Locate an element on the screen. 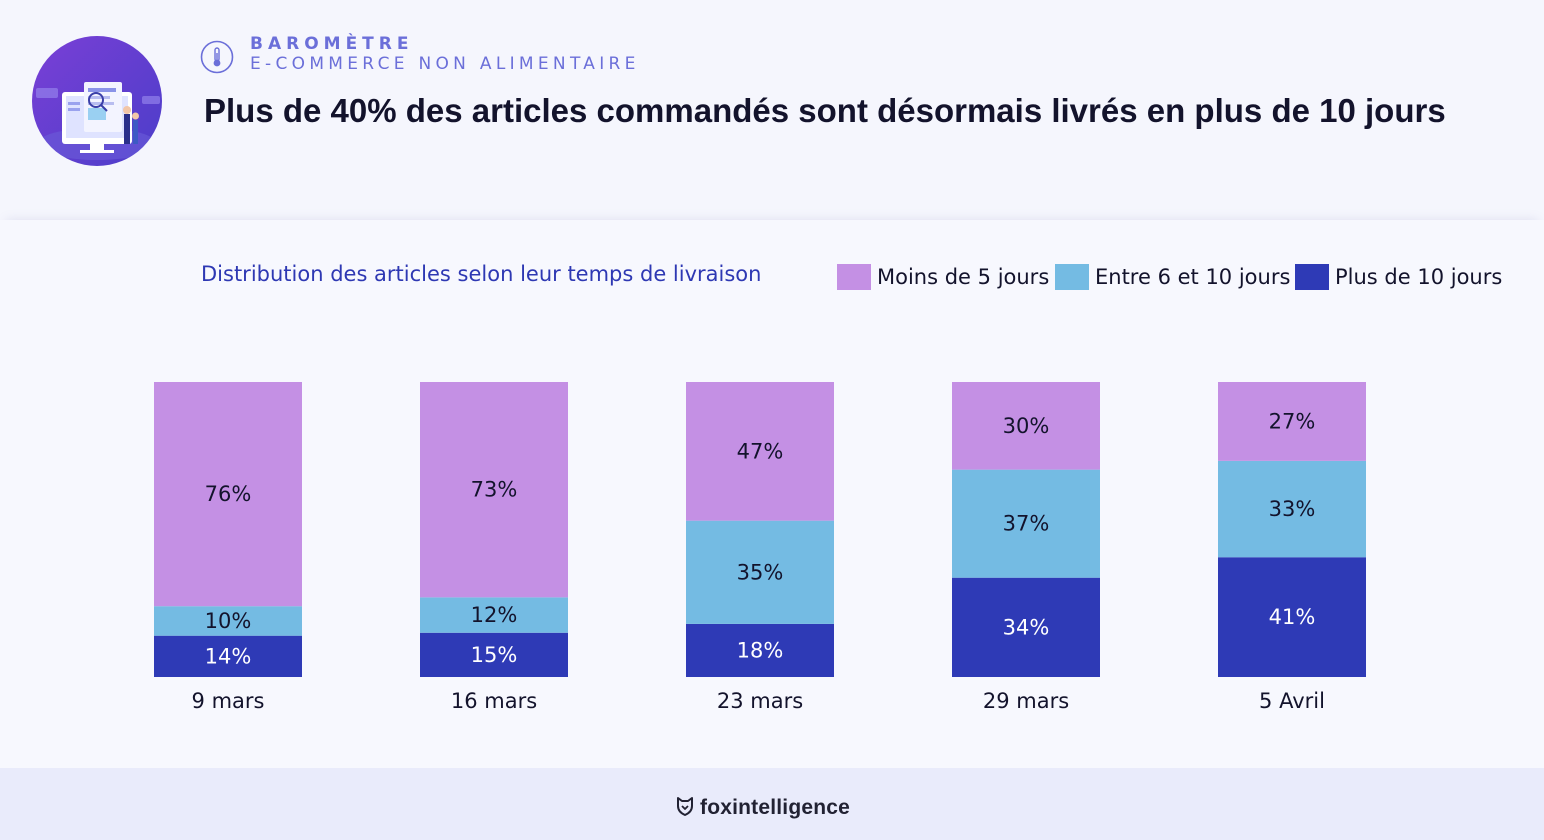 Image resolution: width=1544 pixels, height=840 pixels. data-label: 27% is located at coordinates (1292, 421).